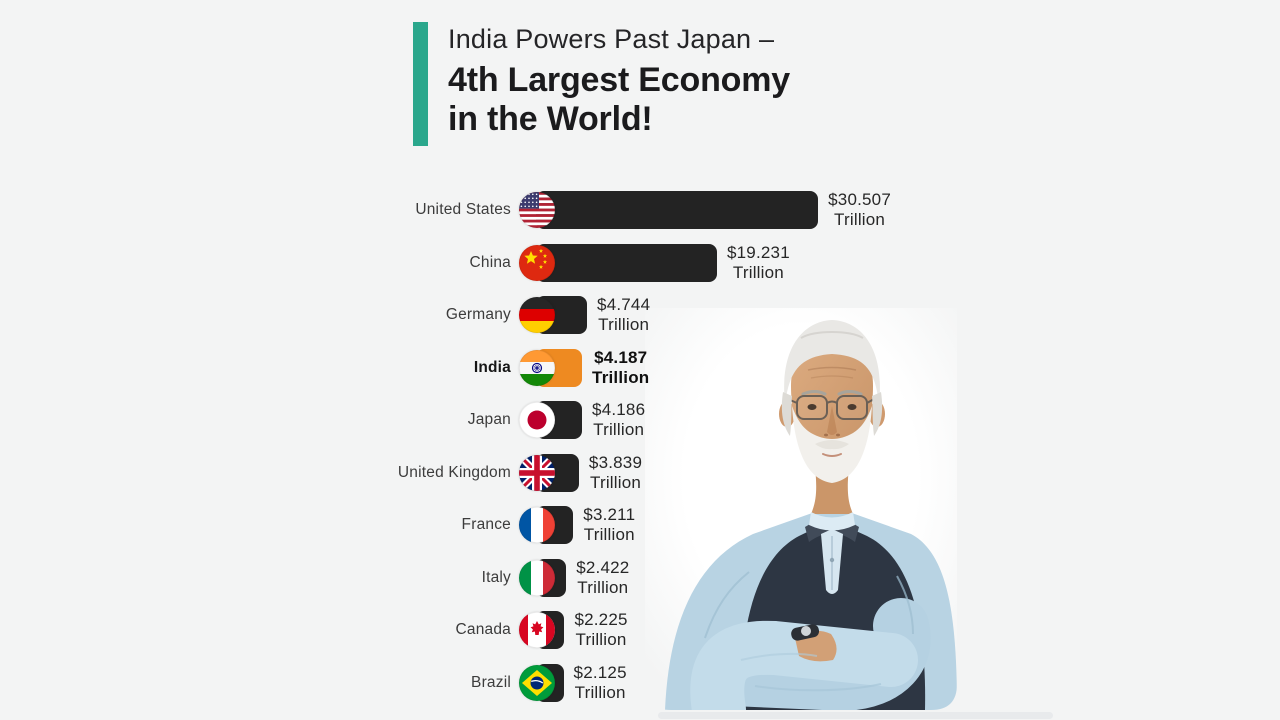 The image size is (1280, 720). I want to click on value-label: $19.231 Trillion, so click(758, 263).